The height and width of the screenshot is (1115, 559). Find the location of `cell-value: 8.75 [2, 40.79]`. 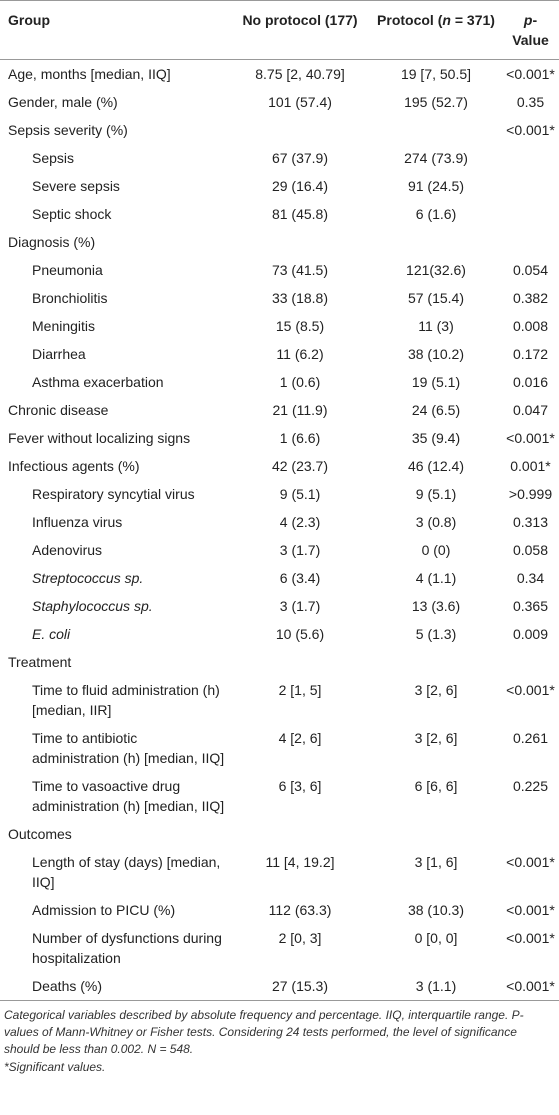

cell-value: 8.75 [2, 40.79] is located at coordinates (300, 74).